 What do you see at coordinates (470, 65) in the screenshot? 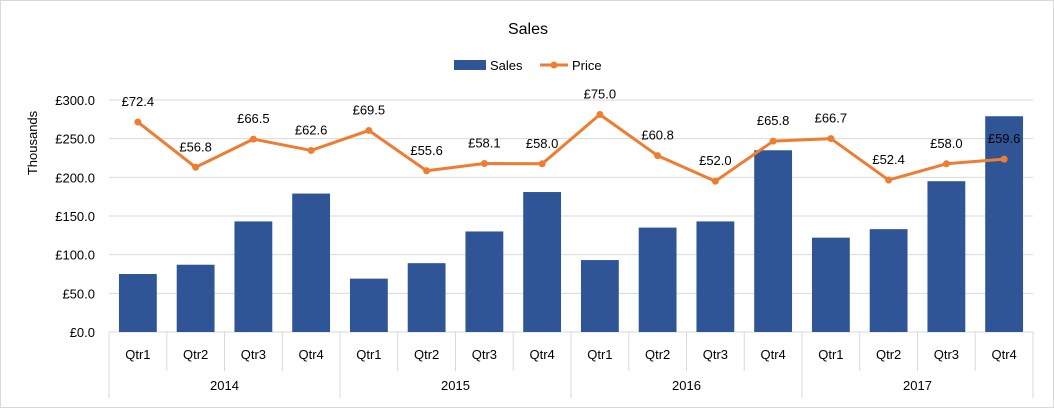
I see `legend-sales-swatch` at bounding box center [470, 65].